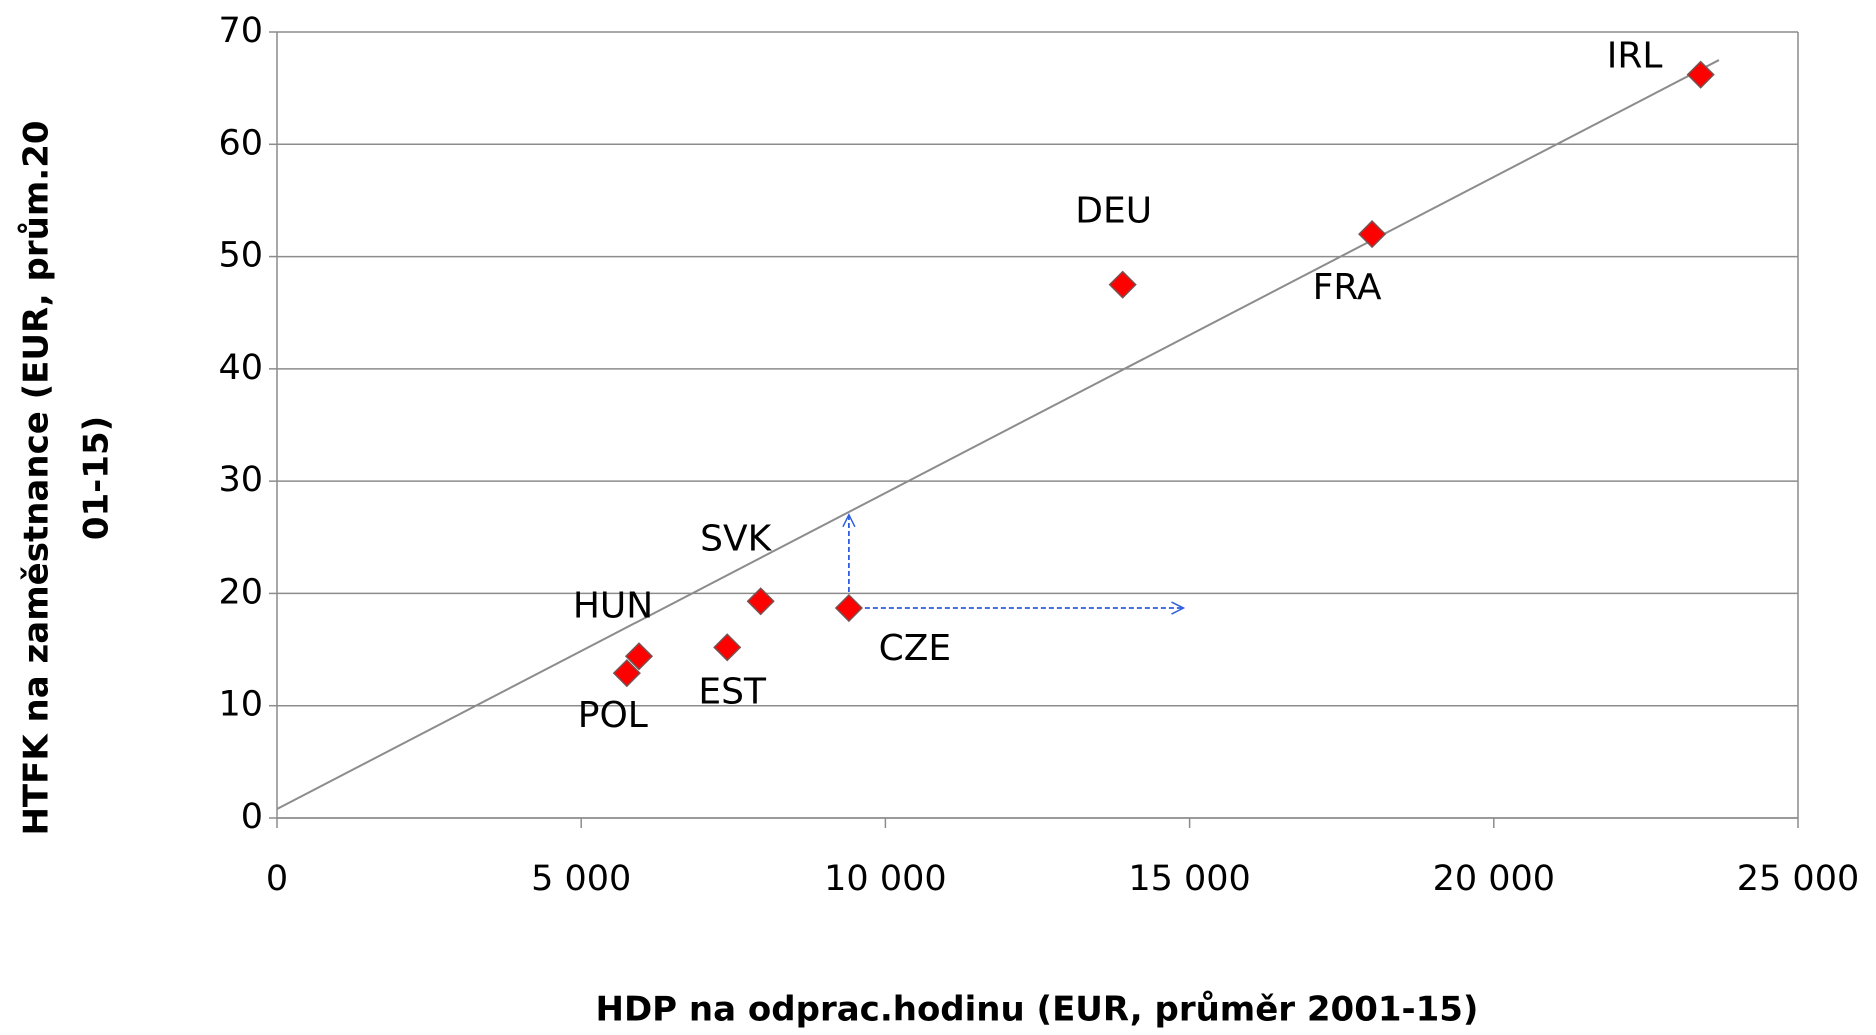  I want to click on y-tick-label: 20, so click(240, 592).